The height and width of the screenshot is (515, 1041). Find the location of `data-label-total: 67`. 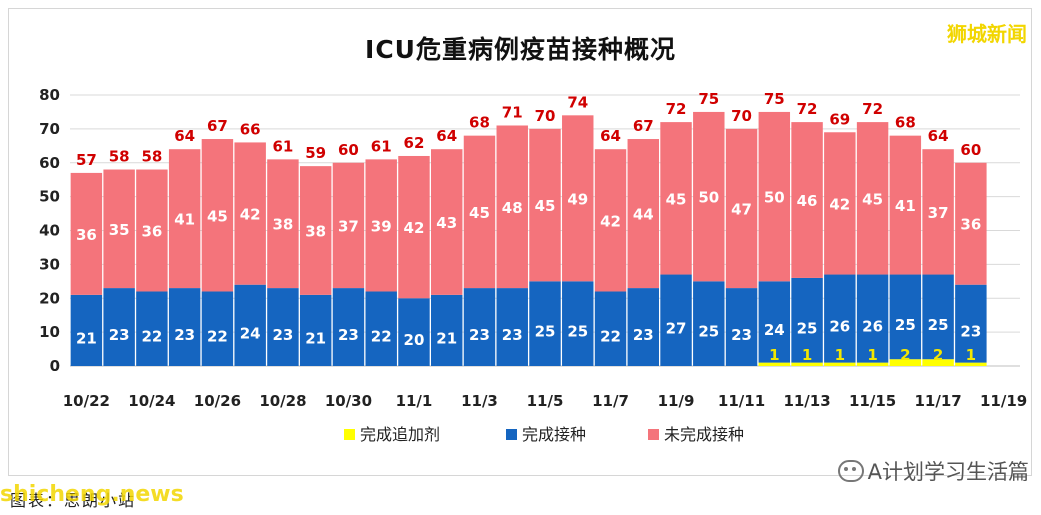

data-label-total: 67 is located at coordinates (643, 126).